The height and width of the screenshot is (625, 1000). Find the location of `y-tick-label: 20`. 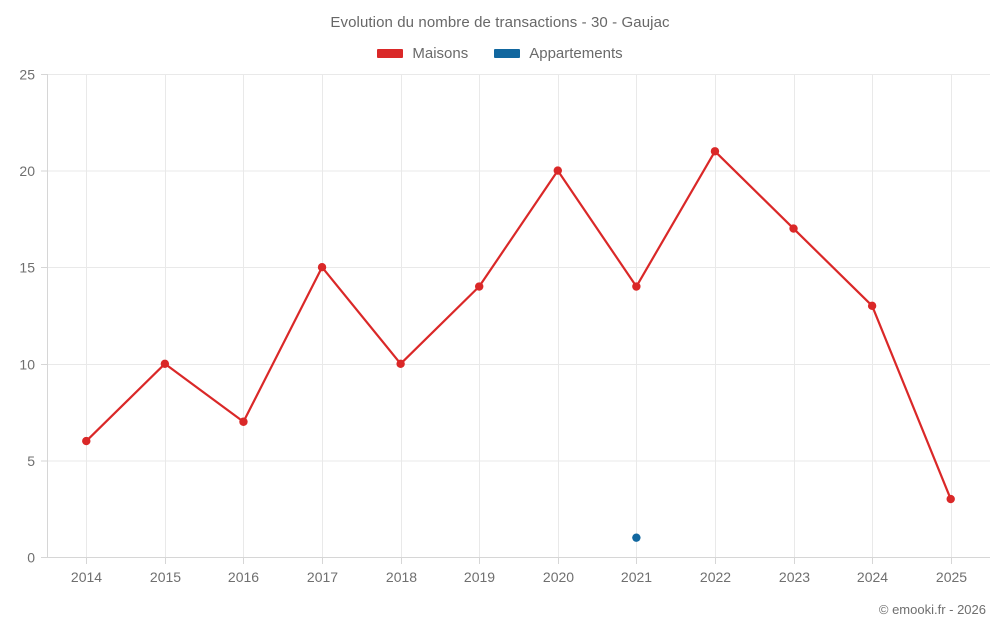

y-tick-label: 20 is located at coordinates (27, 171).